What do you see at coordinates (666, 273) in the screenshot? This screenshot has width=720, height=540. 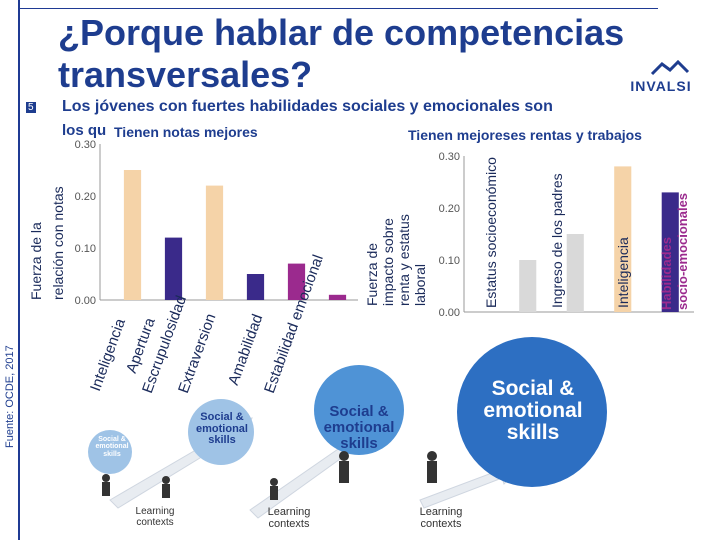 I see `socio-label-1: Habilidades` at bounding box center [666, 273].